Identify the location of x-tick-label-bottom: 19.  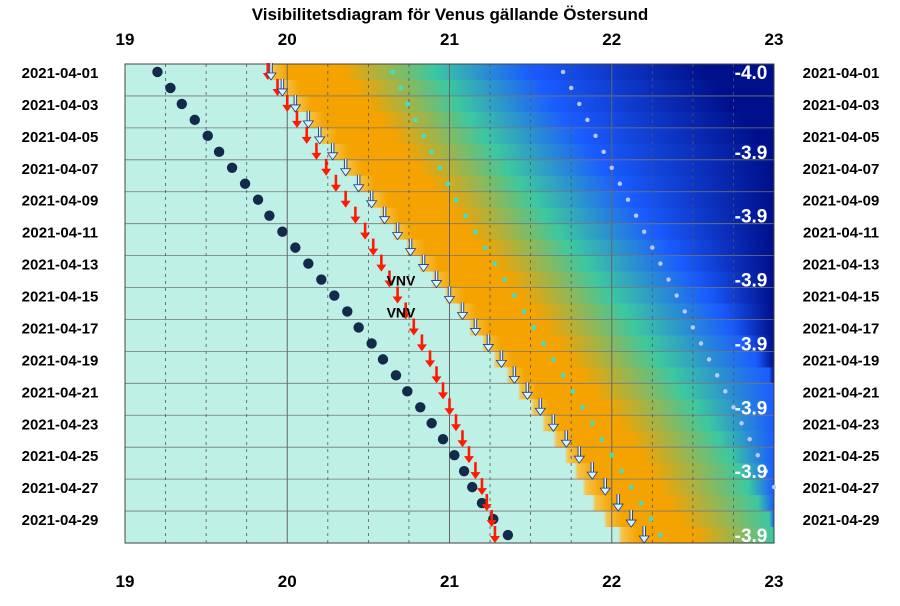
(125, 581).